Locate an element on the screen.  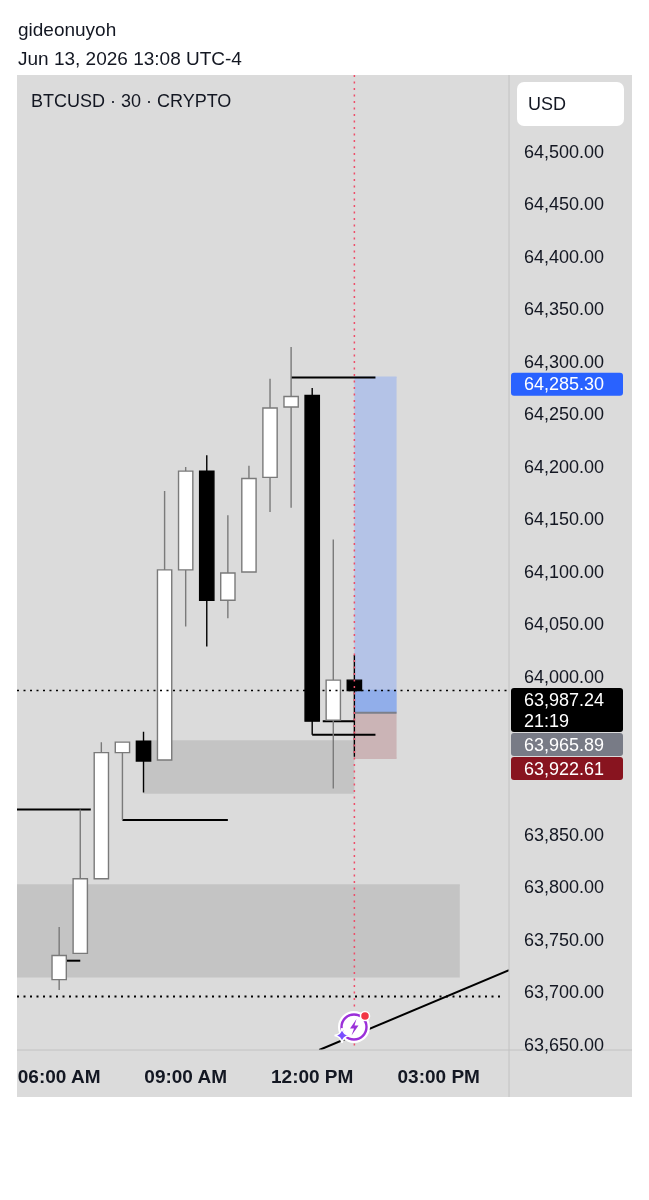
y-tick-label: 64,400.00 is located at coordinates (564, 256).